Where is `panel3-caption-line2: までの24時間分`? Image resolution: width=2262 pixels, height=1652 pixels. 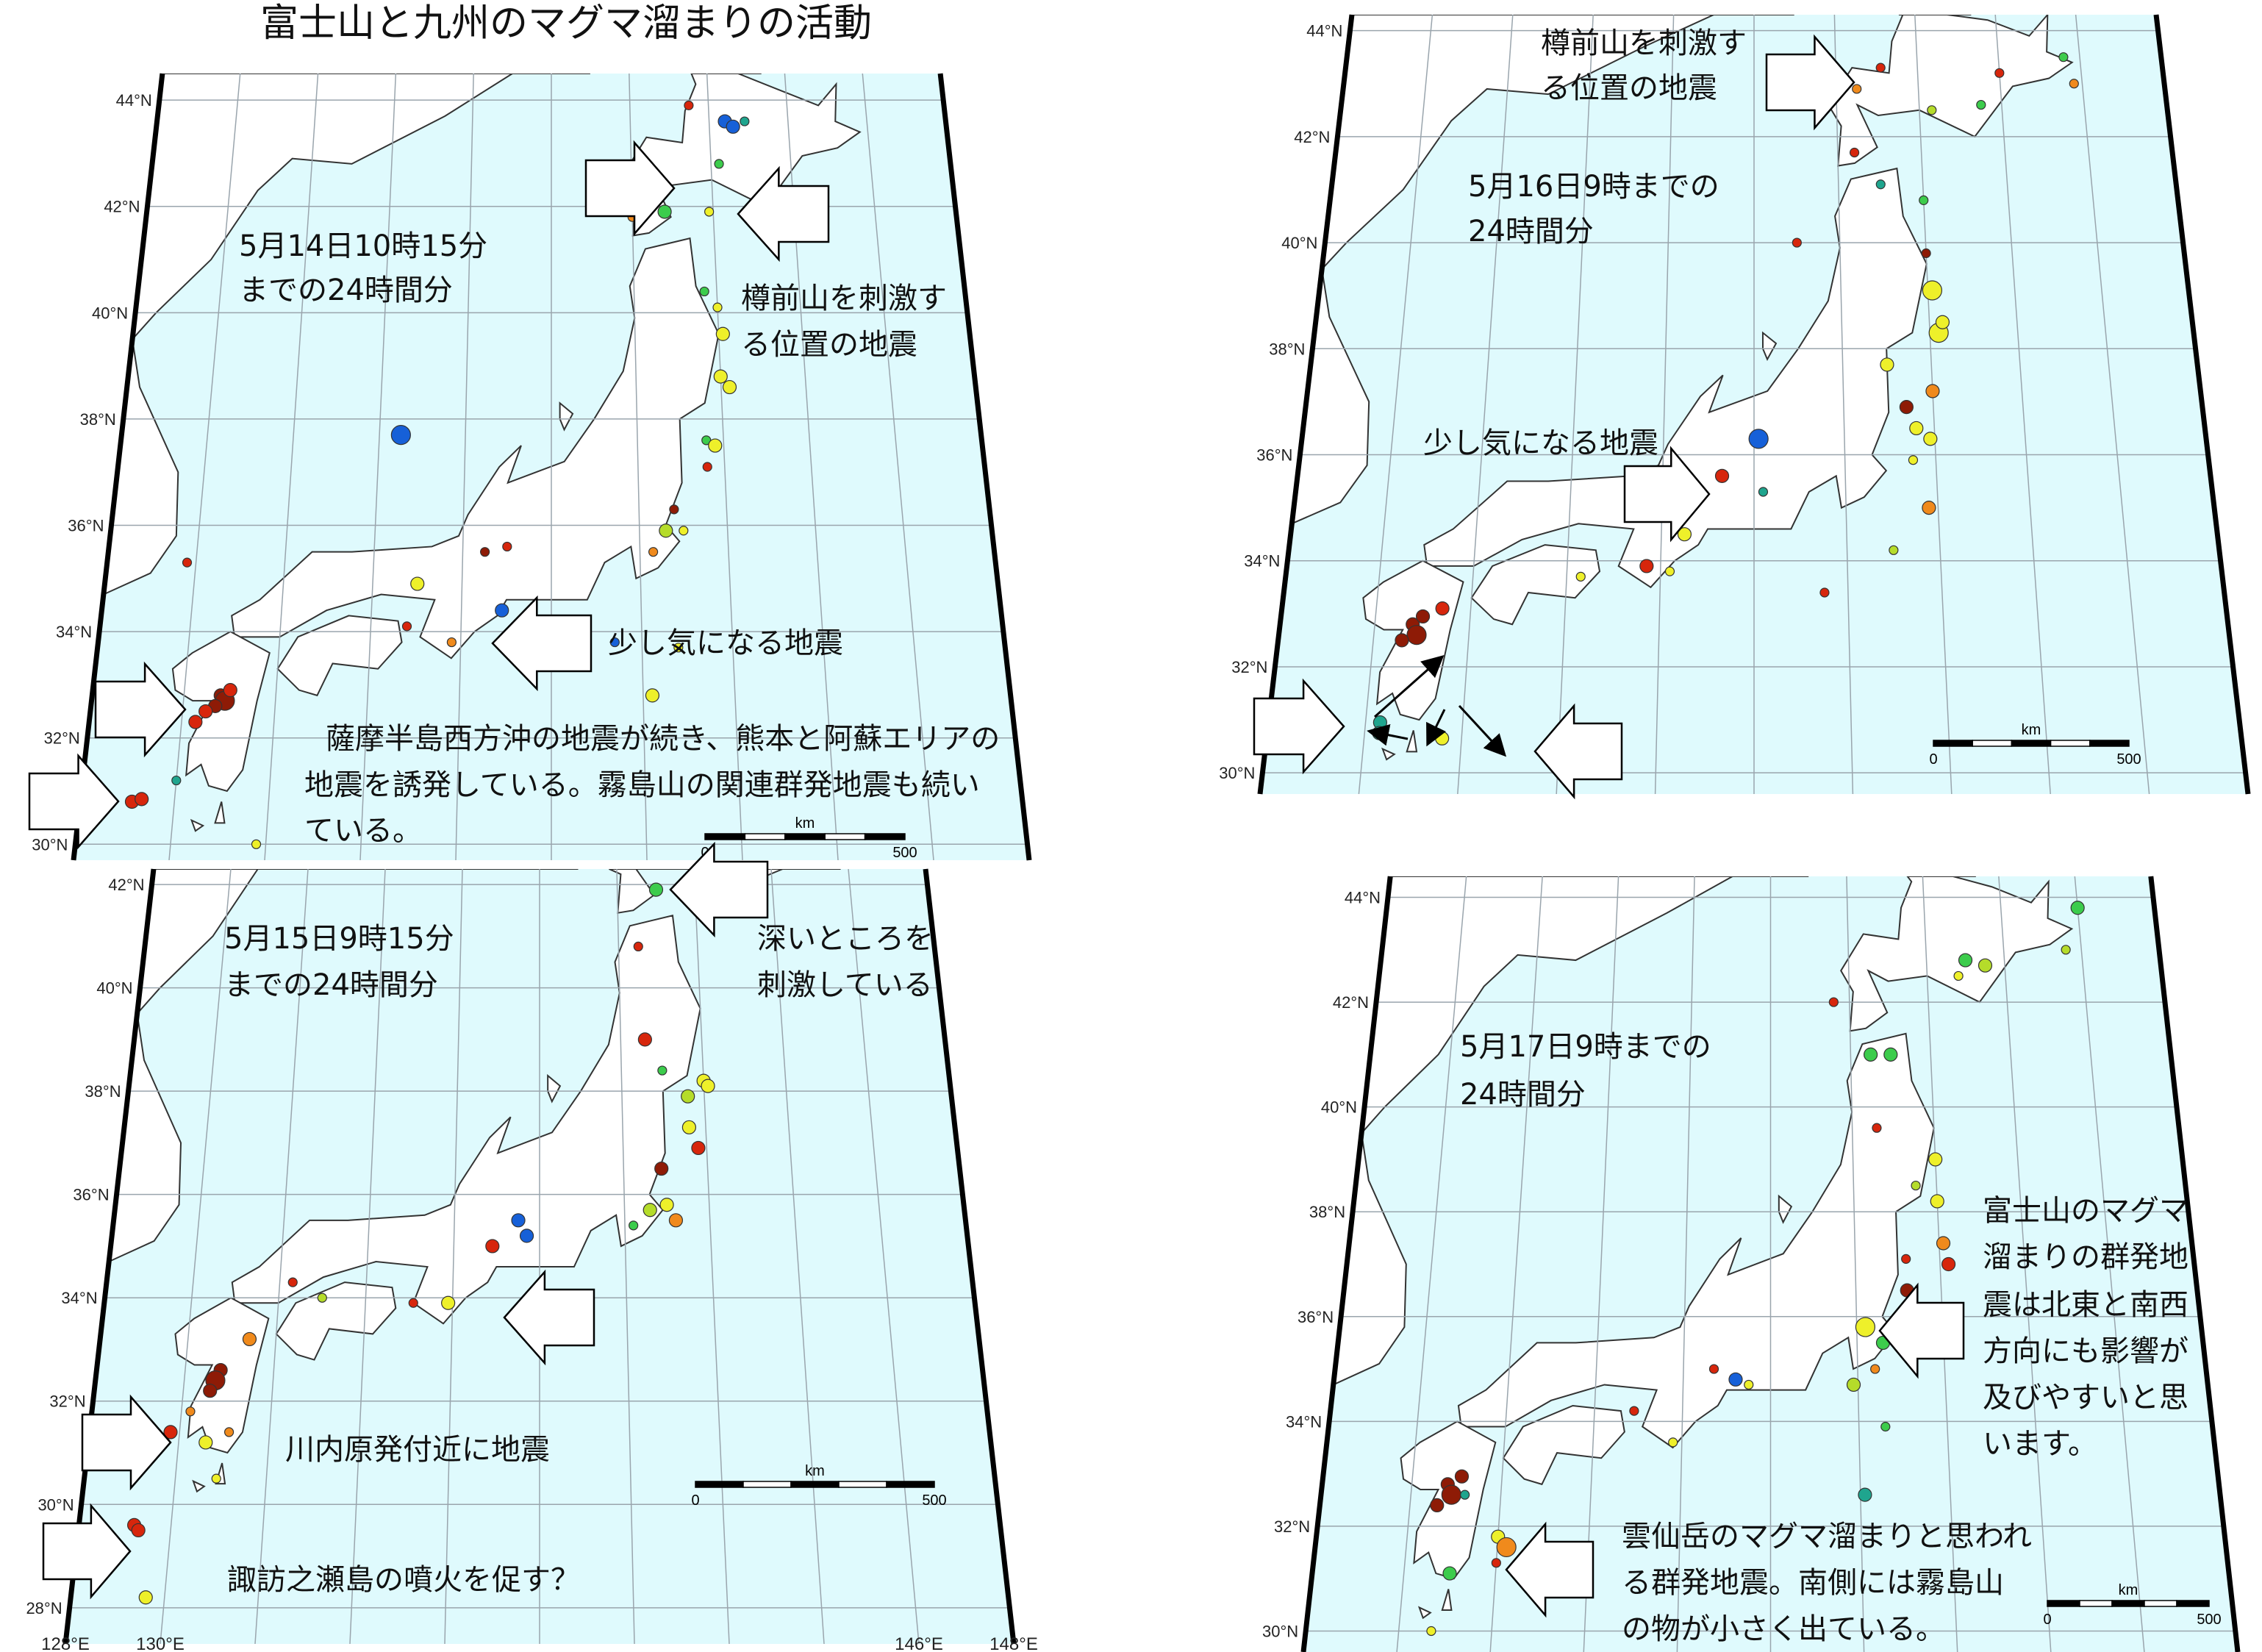
panel3-caption-line2: までの24時間分 is located at coordinates (331, 985).